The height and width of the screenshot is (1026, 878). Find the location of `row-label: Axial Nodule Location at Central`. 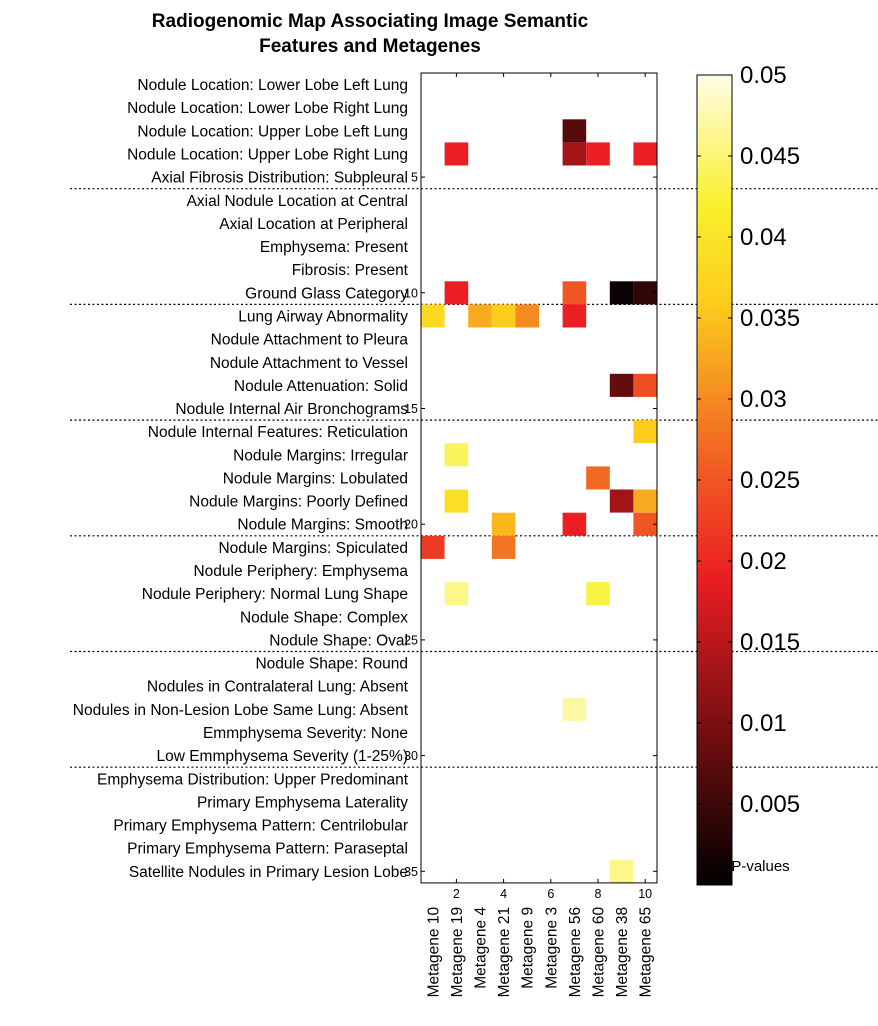

row-label: Axial Nodule Location at Central is located at coordinates (297, 201).